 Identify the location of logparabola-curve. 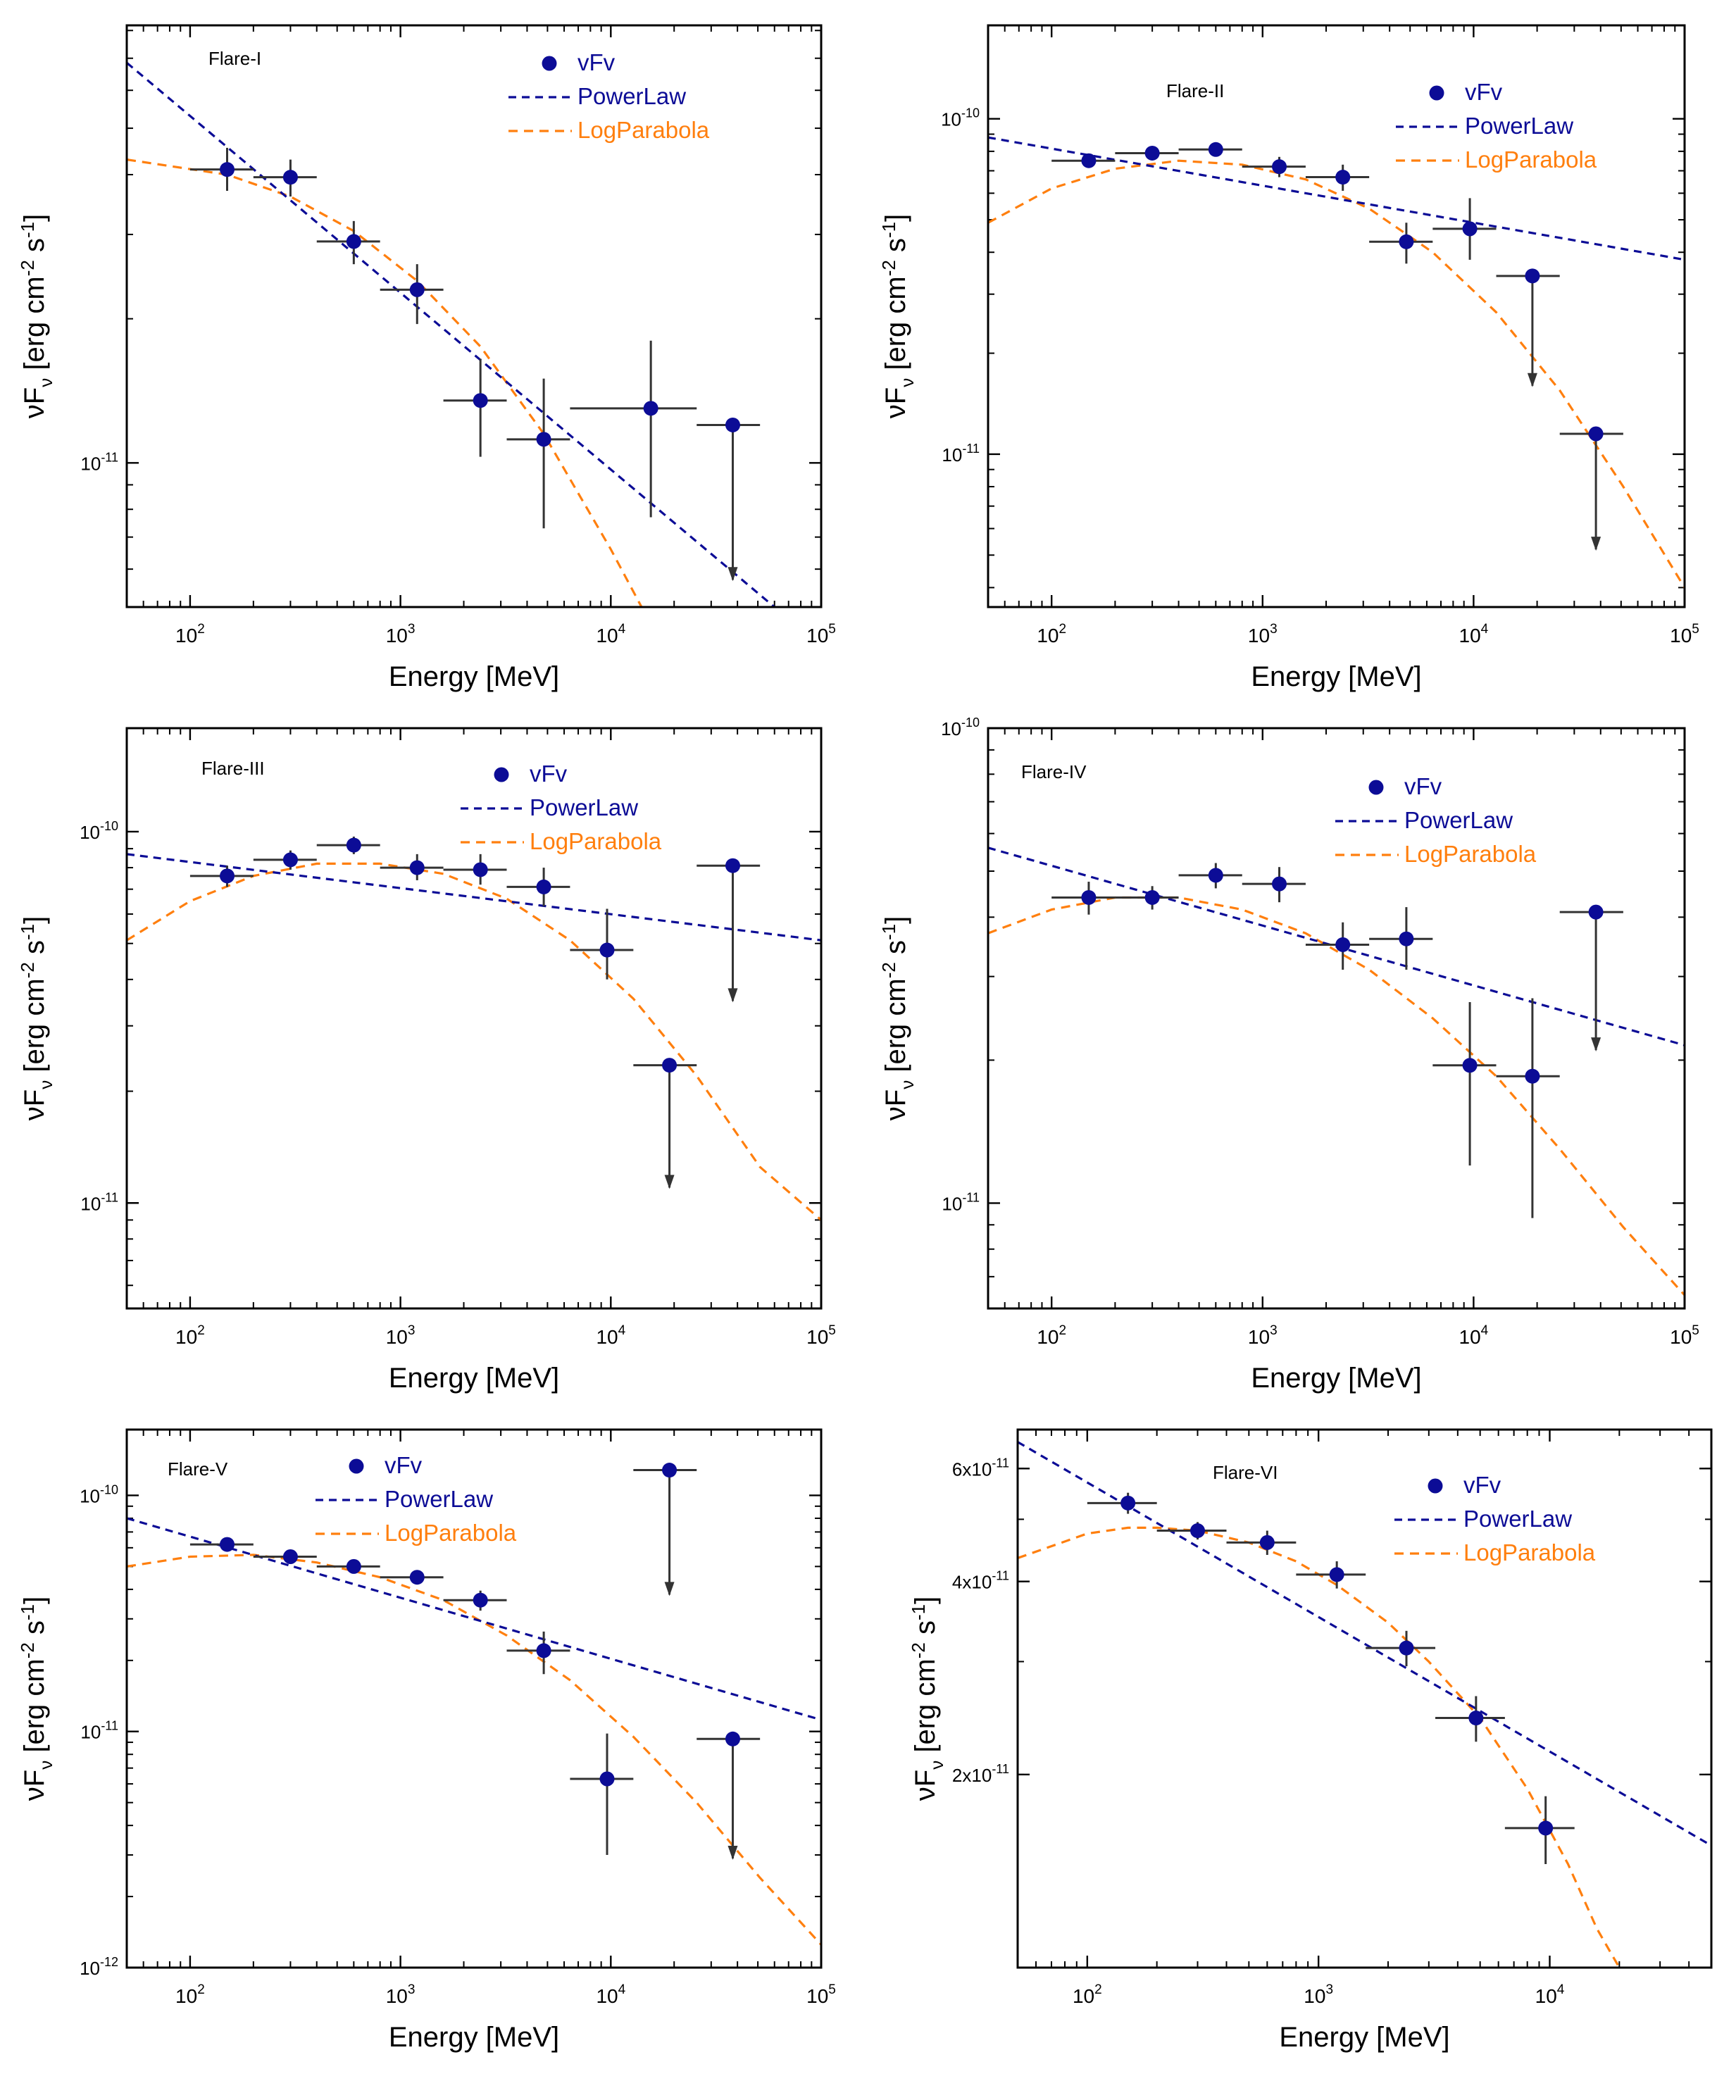
(474, 1041).